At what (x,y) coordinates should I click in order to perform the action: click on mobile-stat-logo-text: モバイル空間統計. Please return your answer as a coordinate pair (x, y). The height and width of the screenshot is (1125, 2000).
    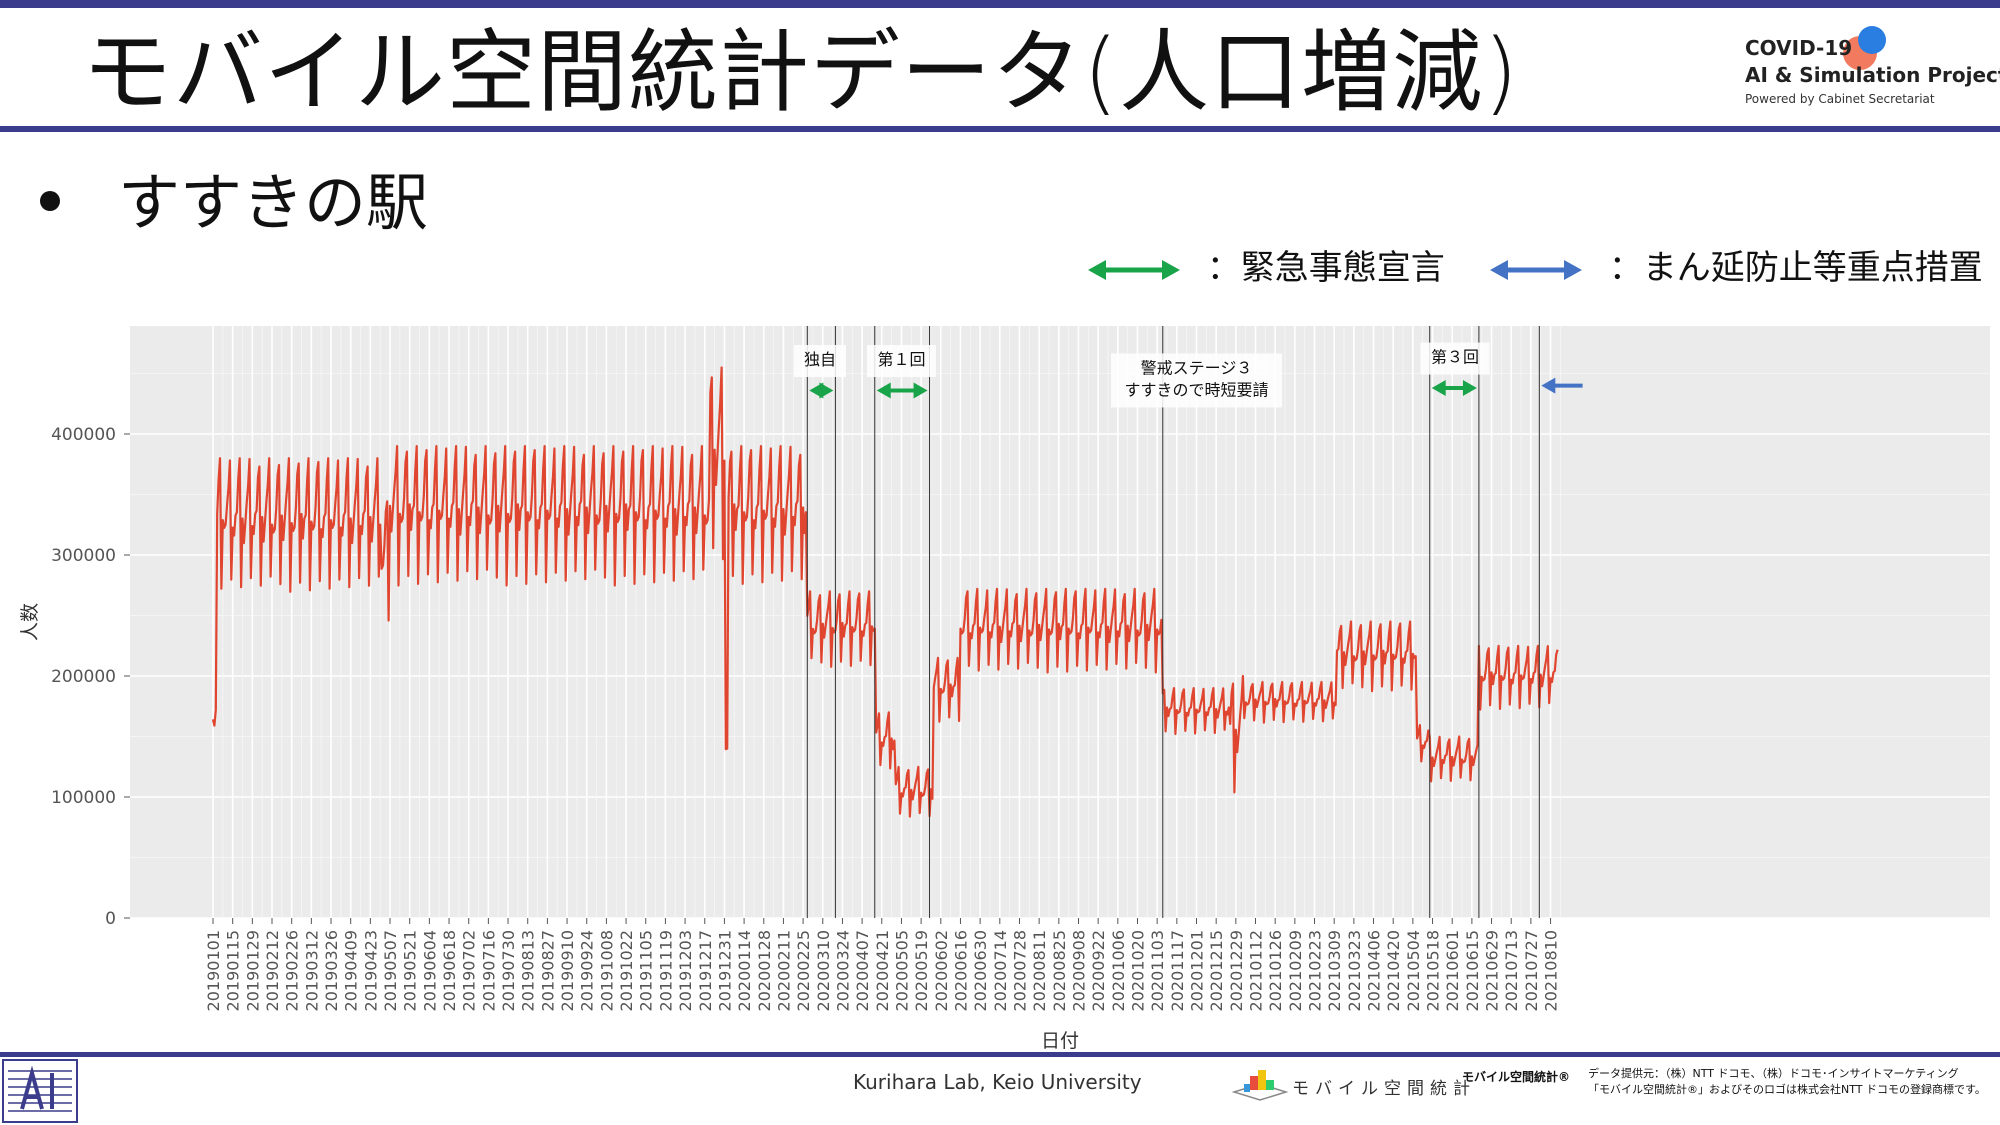
    Looking at the image, I should click on (1384, 1089).